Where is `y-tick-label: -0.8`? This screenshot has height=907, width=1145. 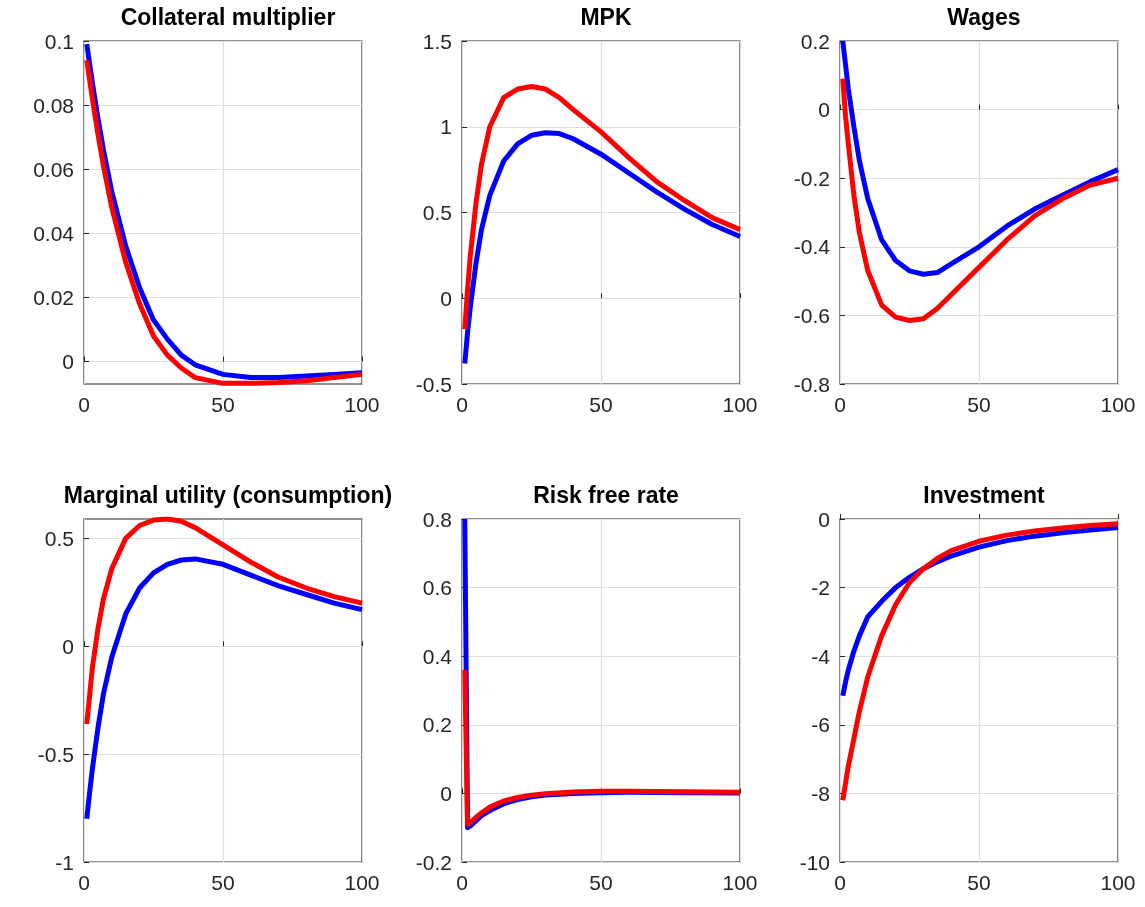
y-tick-label: -0.8 is located at coordinates (811, 384).